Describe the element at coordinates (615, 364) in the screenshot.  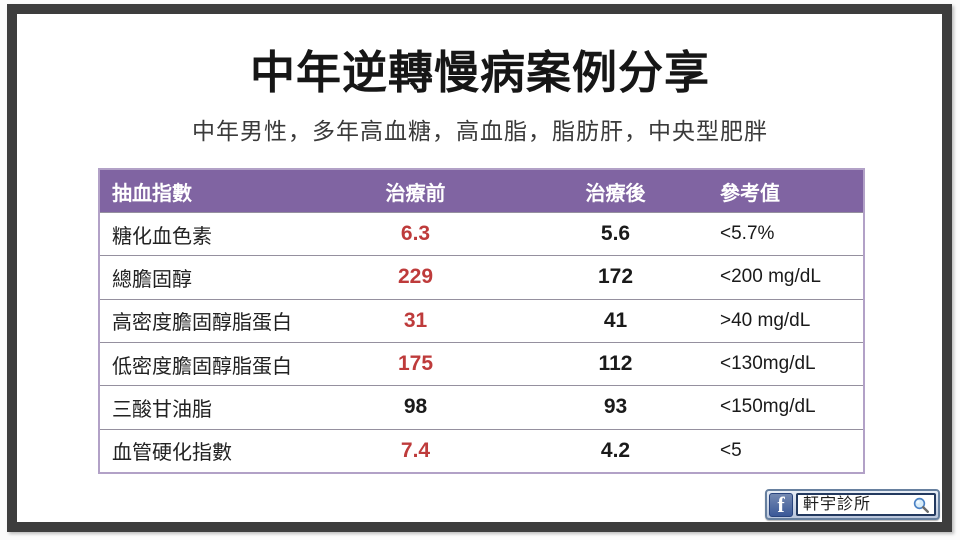
I see `after-value: 112` at that location.